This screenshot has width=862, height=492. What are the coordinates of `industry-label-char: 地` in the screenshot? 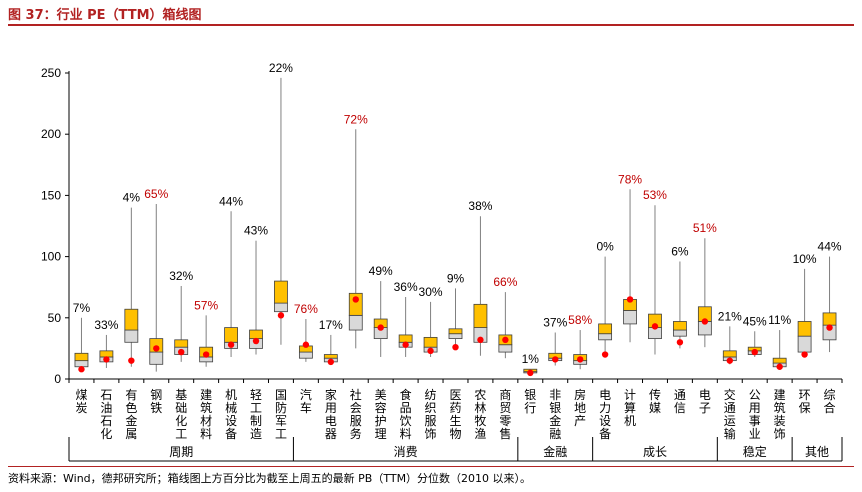 It's located at (580, 408).